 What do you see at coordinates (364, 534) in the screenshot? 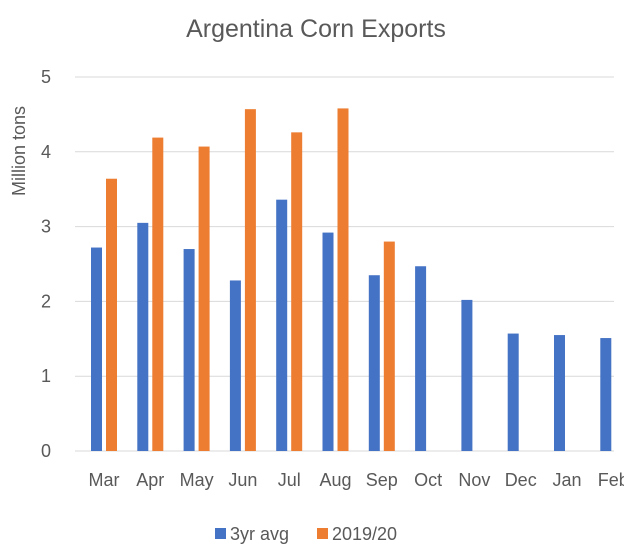
I see `legend-label: 2019/20` at bounding box center [364, 534].